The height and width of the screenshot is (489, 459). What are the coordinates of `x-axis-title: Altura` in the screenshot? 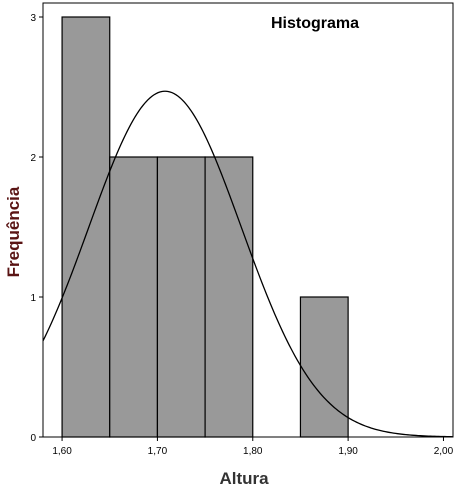 It's located at (244, 478).